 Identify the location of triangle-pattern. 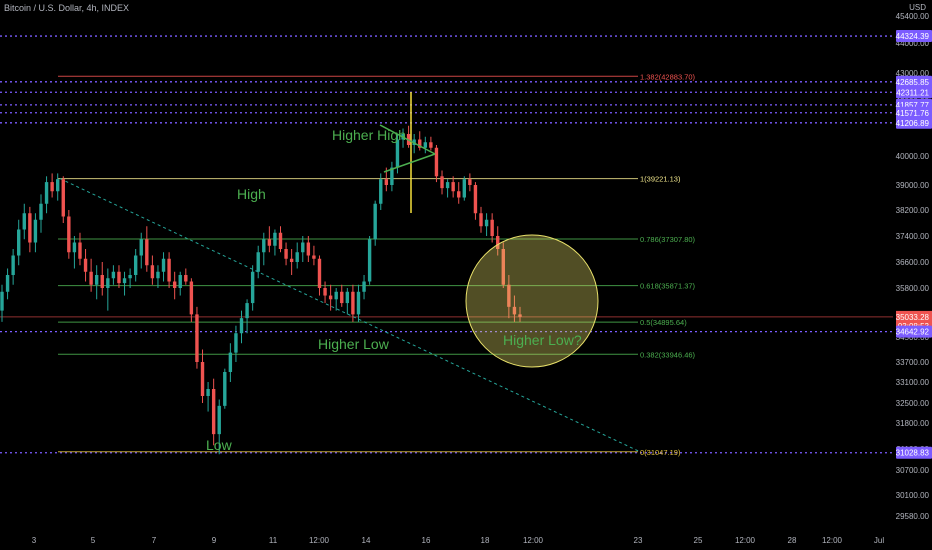
(407, 148).